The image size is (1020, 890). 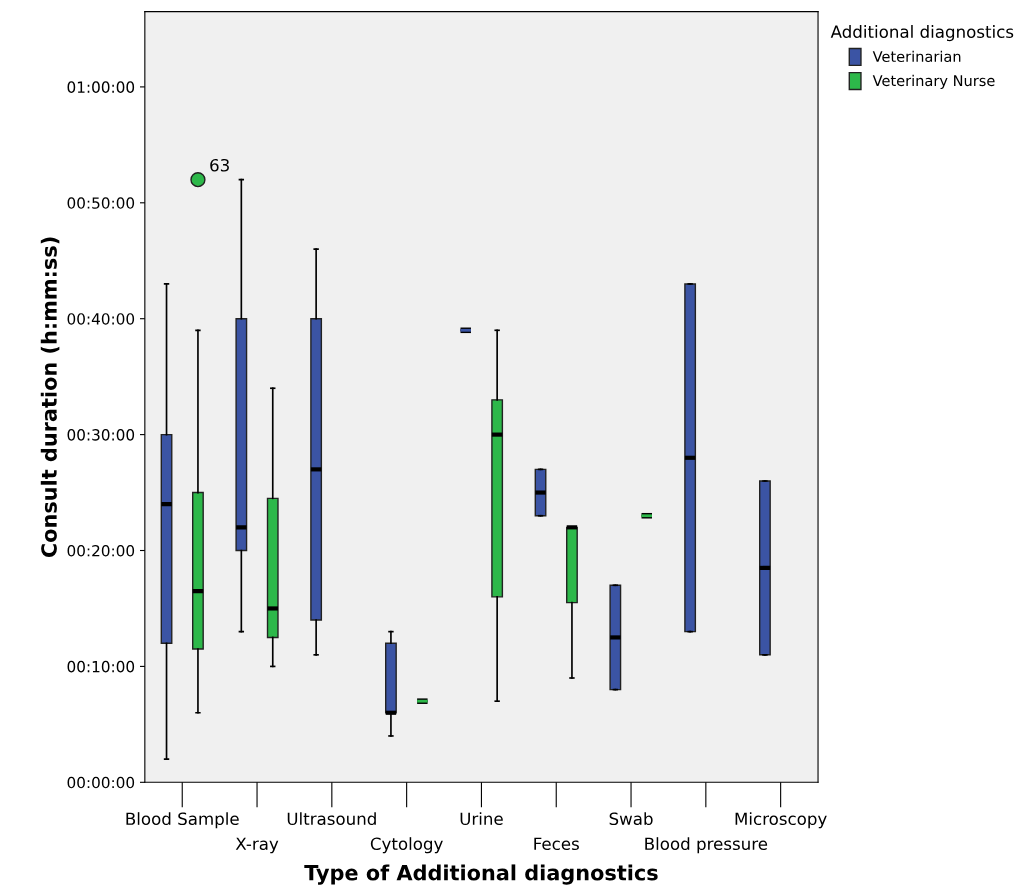 I want to click on y-tick-label: 00:40:00, so click(x=101, y=319).